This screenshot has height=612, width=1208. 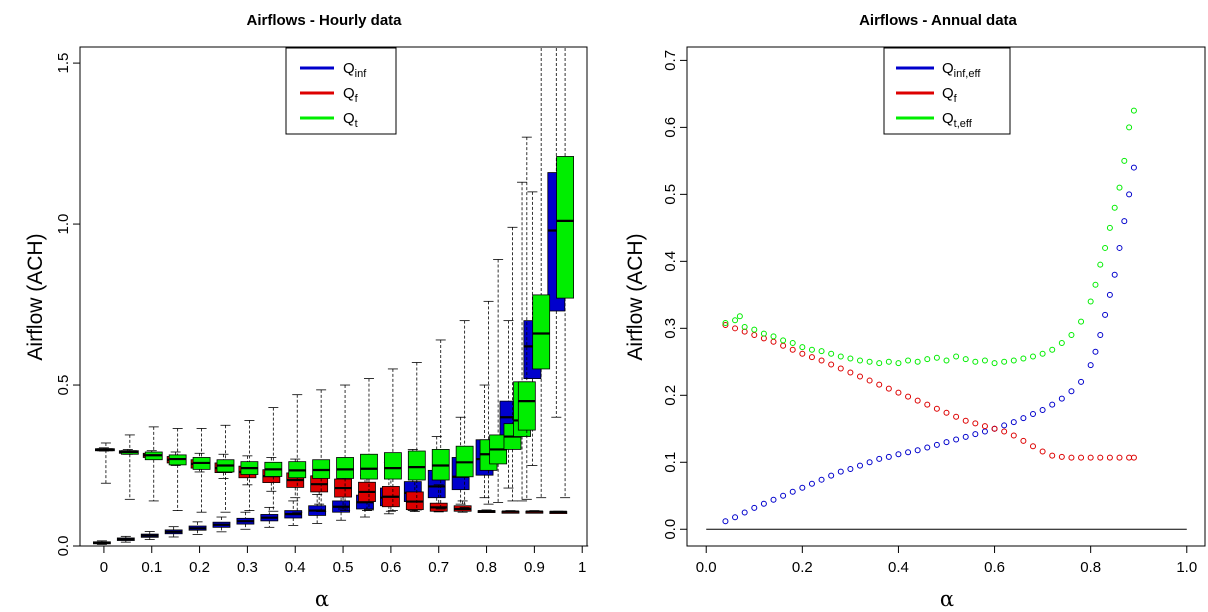 I want to click on x-tick-label: 0, so click(x=104, y=567).